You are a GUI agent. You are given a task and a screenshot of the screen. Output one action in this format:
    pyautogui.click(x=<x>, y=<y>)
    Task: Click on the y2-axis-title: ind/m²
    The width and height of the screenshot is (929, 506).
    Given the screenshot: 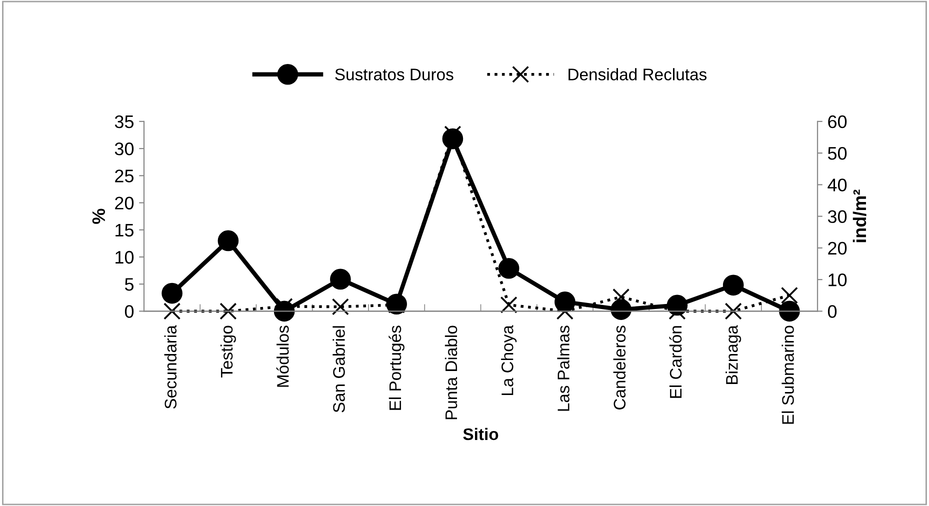 What is the action you would take?
    pyautogui.click(x=859, y=216)
    